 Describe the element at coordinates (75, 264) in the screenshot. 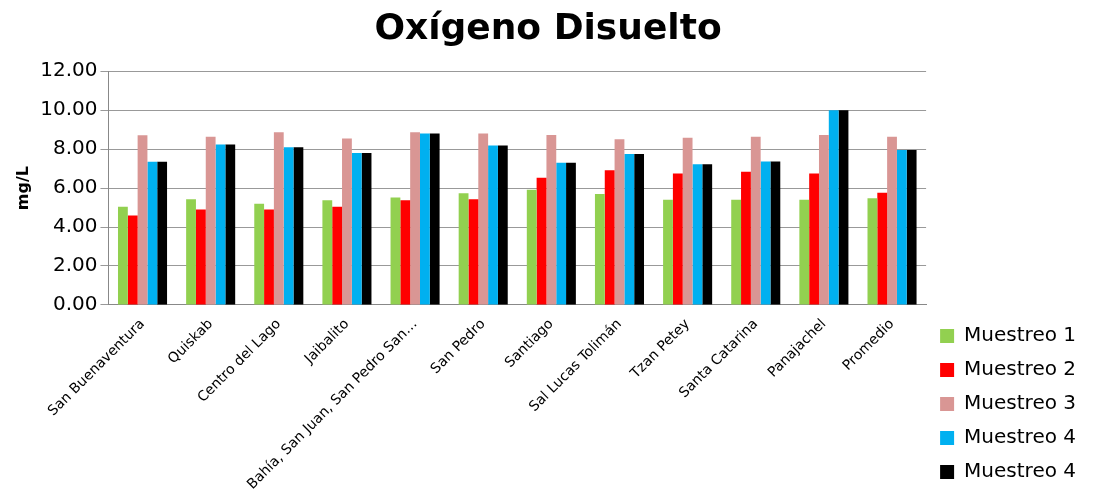

I see `y-tick-label: 2.00` at that location.